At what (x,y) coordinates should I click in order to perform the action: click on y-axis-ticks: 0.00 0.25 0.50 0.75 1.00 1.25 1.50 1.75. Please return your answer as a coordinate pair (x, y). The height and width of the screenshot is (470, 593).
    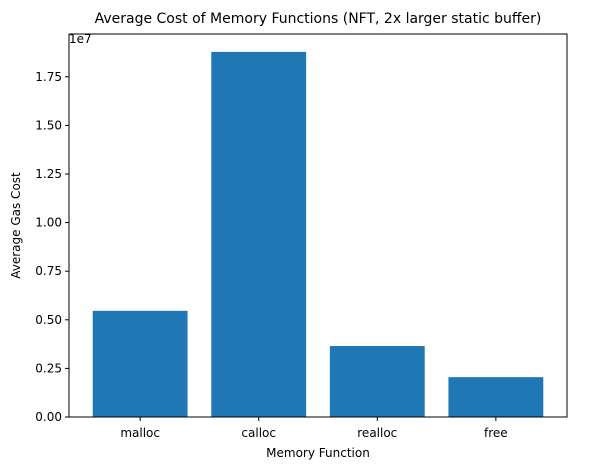
    Looking at the image, I should click on (52, 247).